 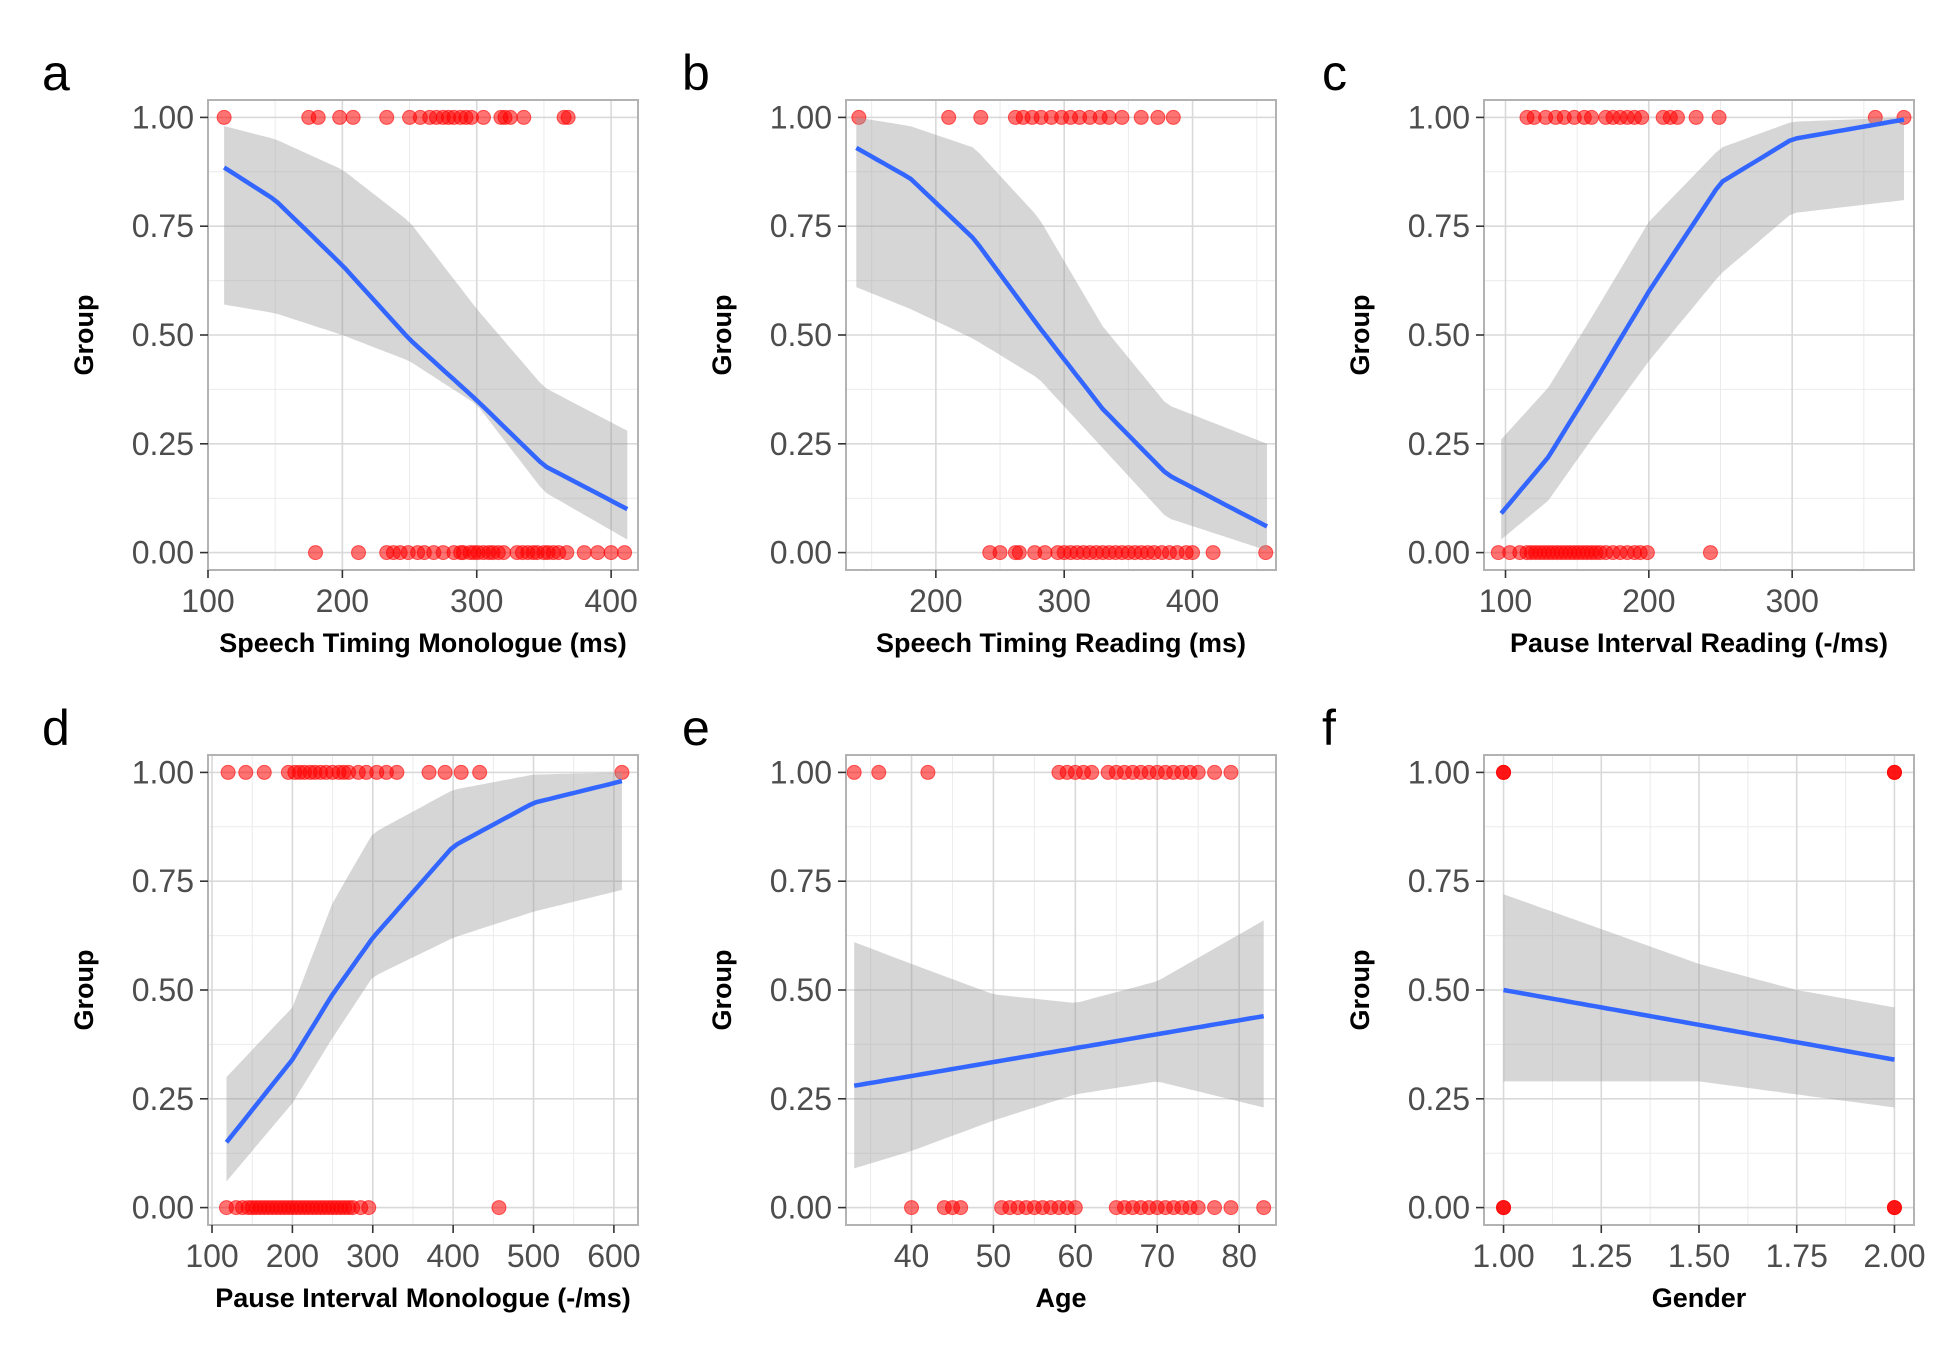 I want to click on x-tick-label: 70, so click(x=1157, y=1256).